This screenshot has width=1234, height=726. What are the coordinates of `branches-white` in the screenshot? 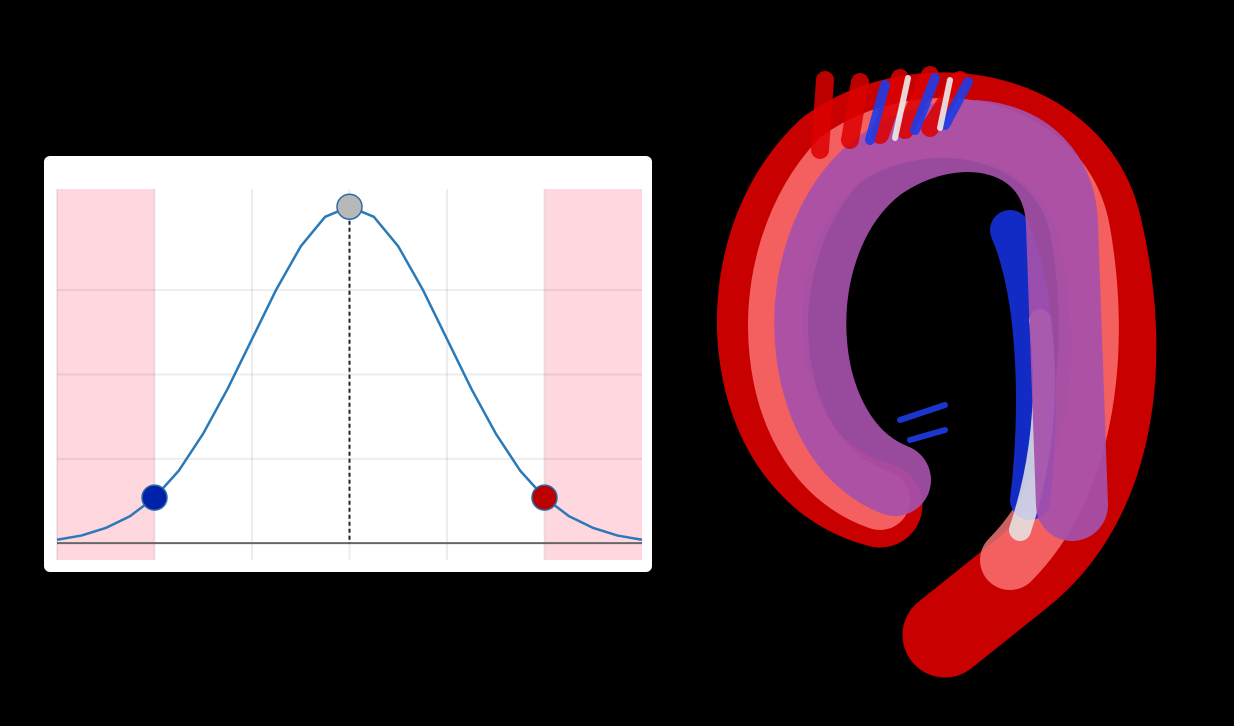 It's located at (922, 108).